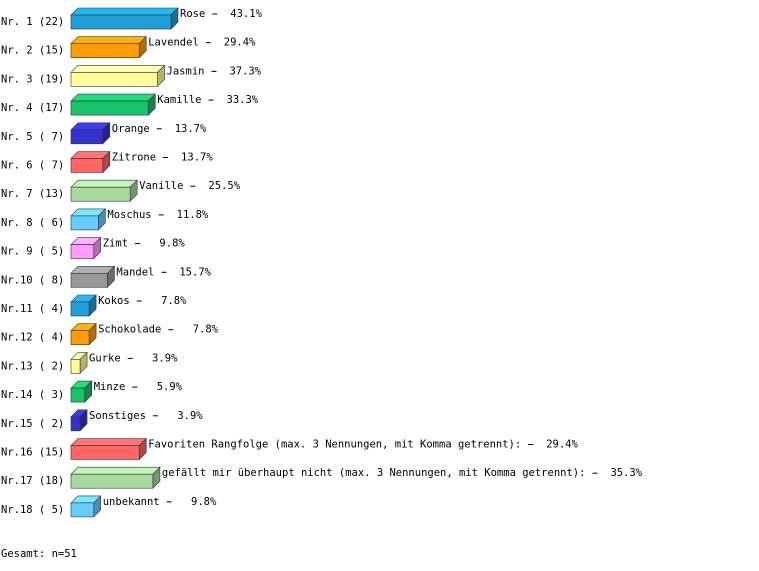 Image resolution: width=759 pixels, height=571 pixels. What do you see at coordinates (131, 502) in the screenshot?
I see `bar-name: unbekannt` at bounding box center [131, 502].